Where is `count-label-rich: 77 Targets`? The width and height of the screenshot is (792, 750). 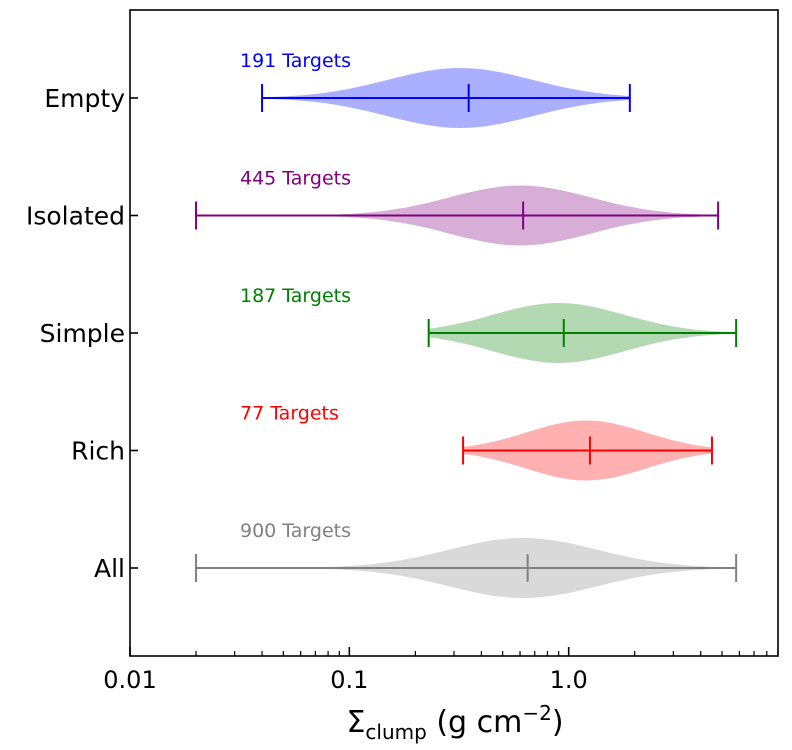
count-label-rich: 77 Targets is located at coordinates (289, 414).